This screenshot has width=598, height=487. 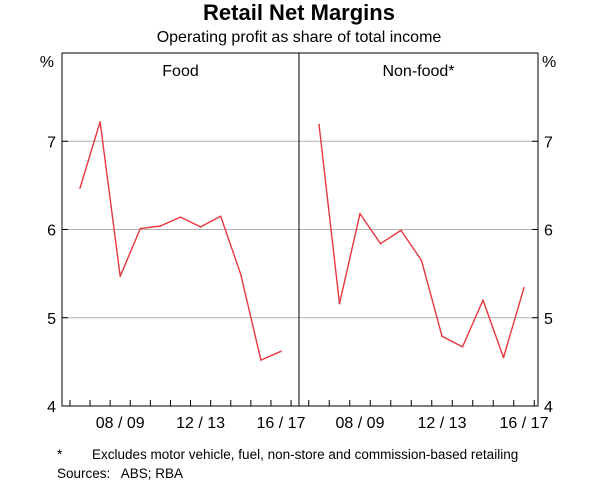 What do you see at coordinates (548, 319) in the screenshot?
I see `y-tick-label-right: 5` at bounding box center [548, 319].